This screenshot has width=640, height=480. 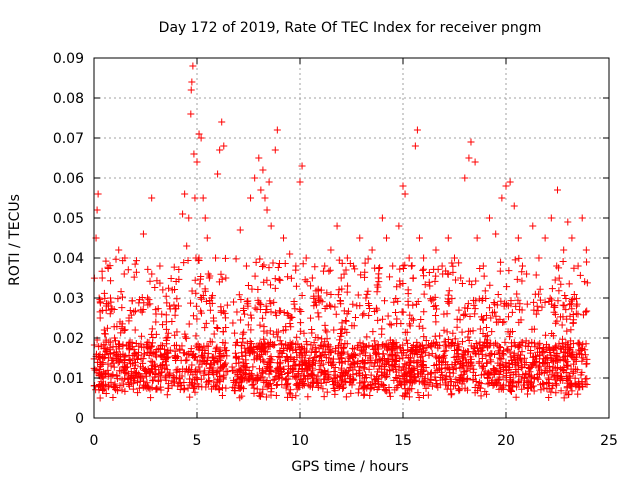 I want to click on y-tick-label: 0.03, so click(x=68, y=299).